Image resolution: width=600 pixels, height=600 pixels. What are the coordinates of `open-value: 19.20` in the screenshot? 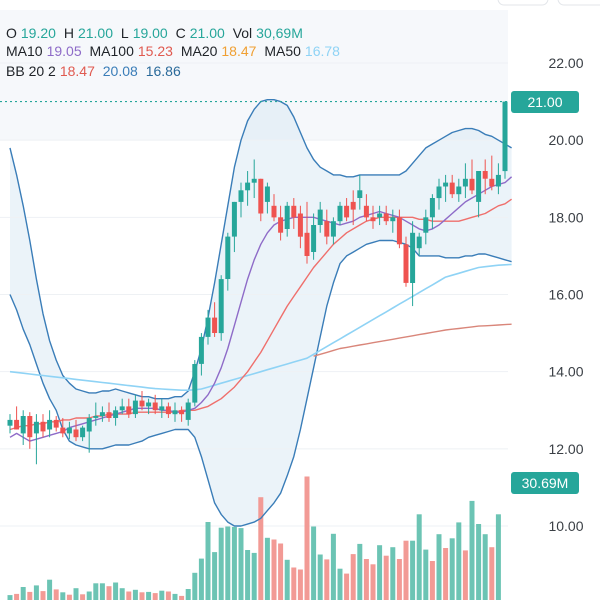 It's located at (38, 33).